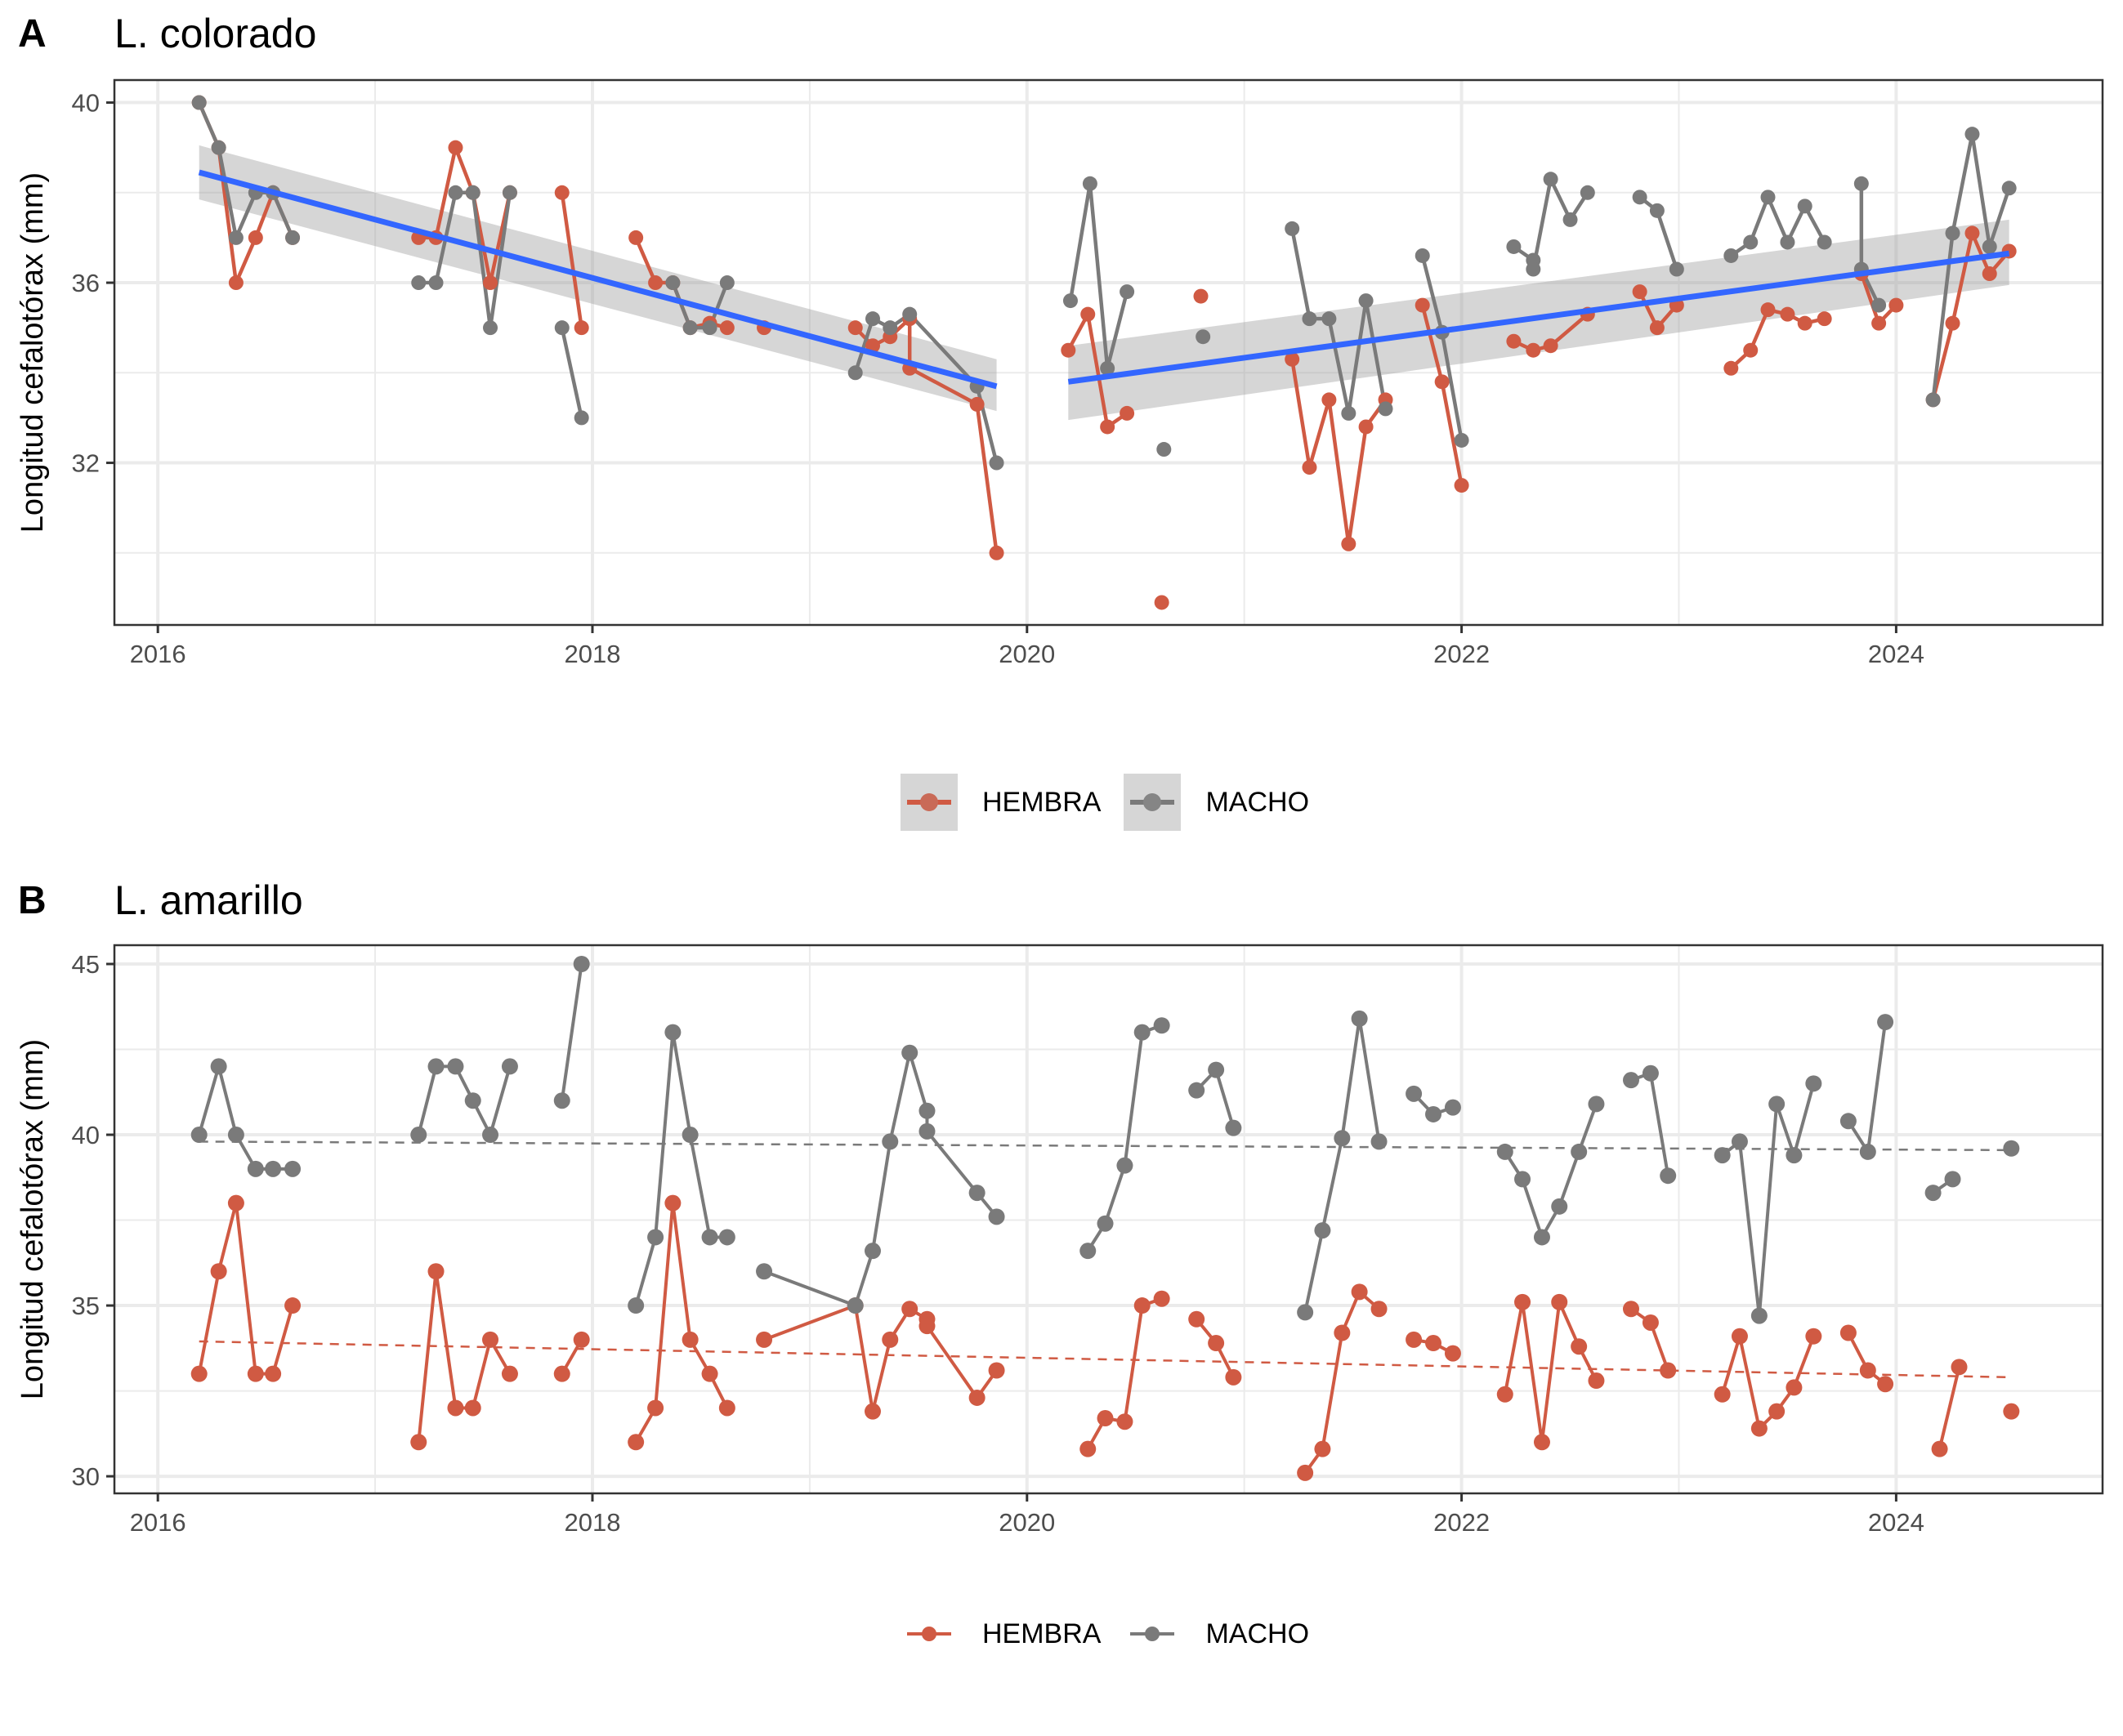 The image size is (2123, 1736). I want to click on legend-item-hembra-b: HEMBRA, so click(1001, 1633).